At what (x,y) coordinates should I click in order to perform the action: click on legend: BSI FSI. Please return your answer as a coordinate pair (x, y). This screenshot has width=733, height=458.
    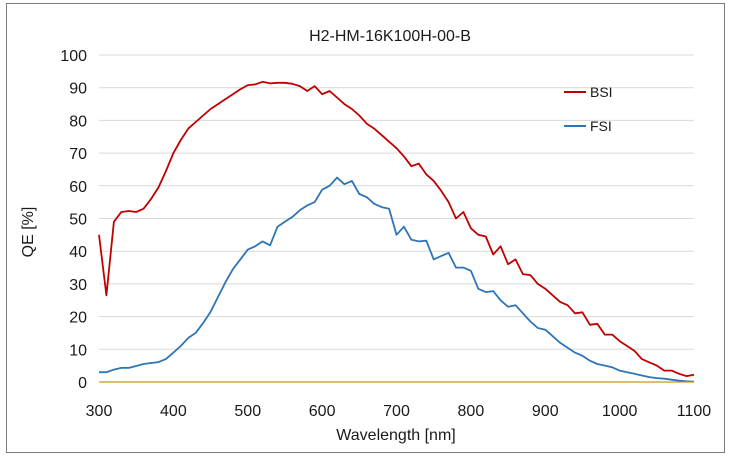
    Looking at the image, I should click on (588, 109).